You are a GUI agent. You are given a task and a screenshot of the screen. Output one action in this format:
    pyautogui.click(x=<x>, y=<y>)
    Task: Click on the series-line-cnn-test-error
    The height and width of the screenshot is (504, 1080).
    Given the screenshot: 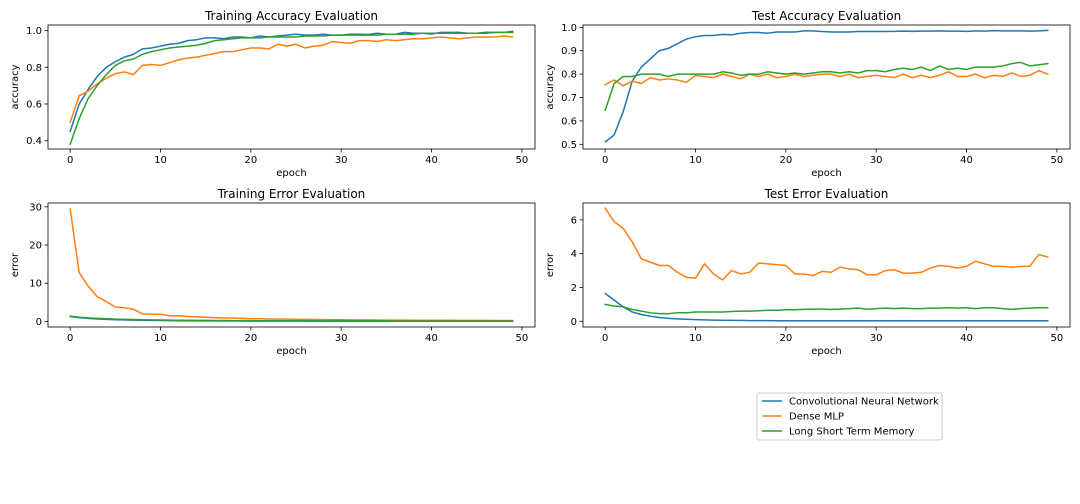 What is the action you would take?
    pyautogui.click(x=826, y=307)
    